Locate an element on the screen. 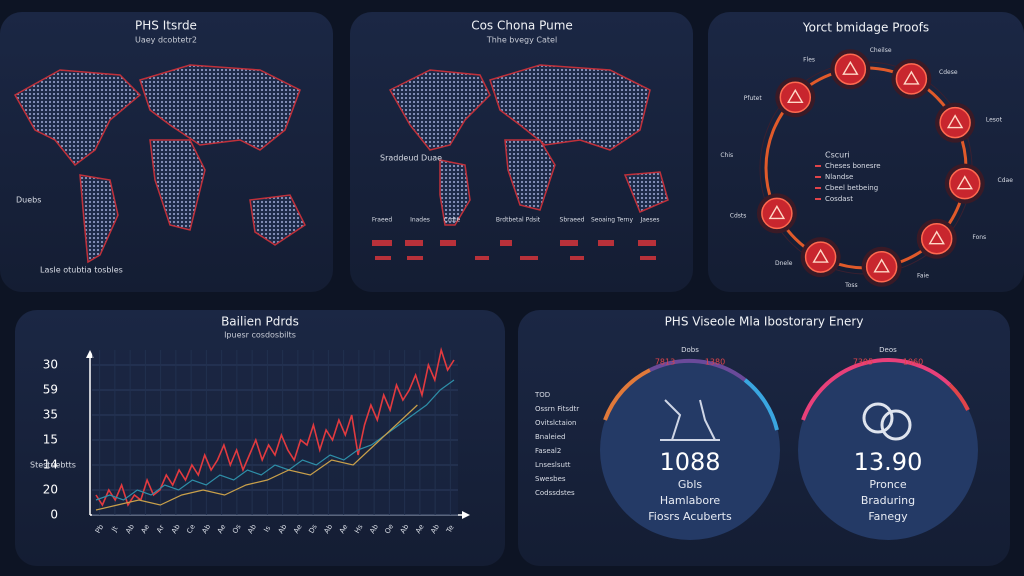 The width and height of the screenshot is (1024, 576). legend-item: Cheses bonesre is located at coordinates (853, 166).